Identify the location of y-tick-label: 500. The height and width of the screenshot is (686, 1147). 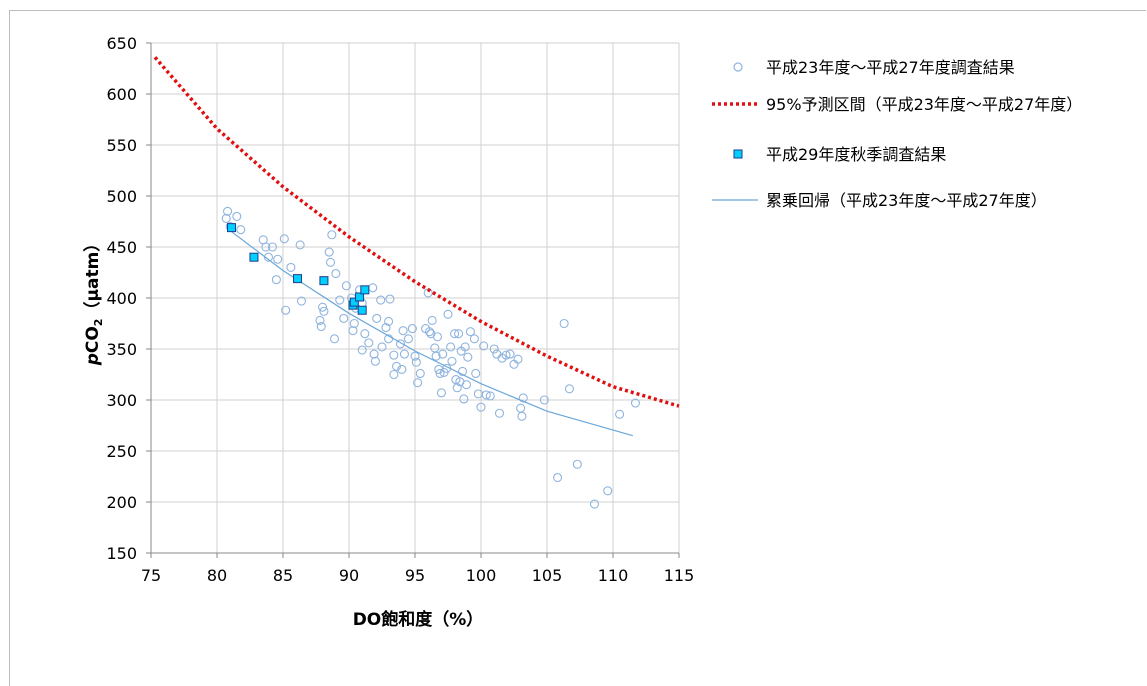
(121, 196).